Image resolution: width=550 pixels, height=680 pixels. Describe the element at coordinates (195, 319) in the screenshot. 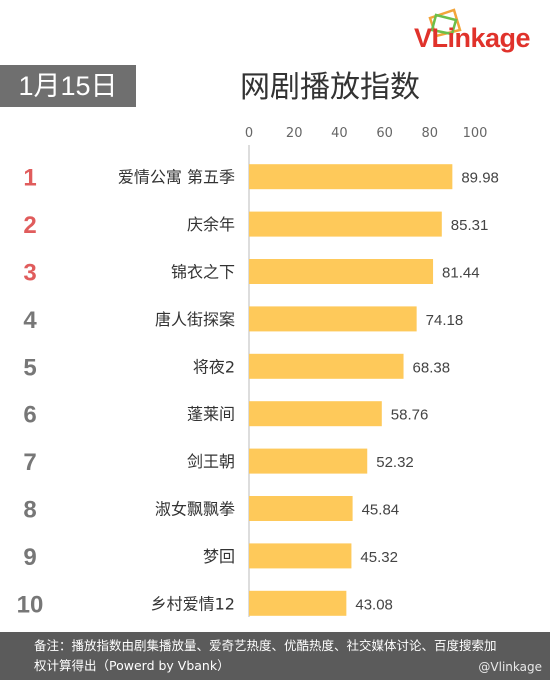

I see `category-label: 唐人街探案` at that location.